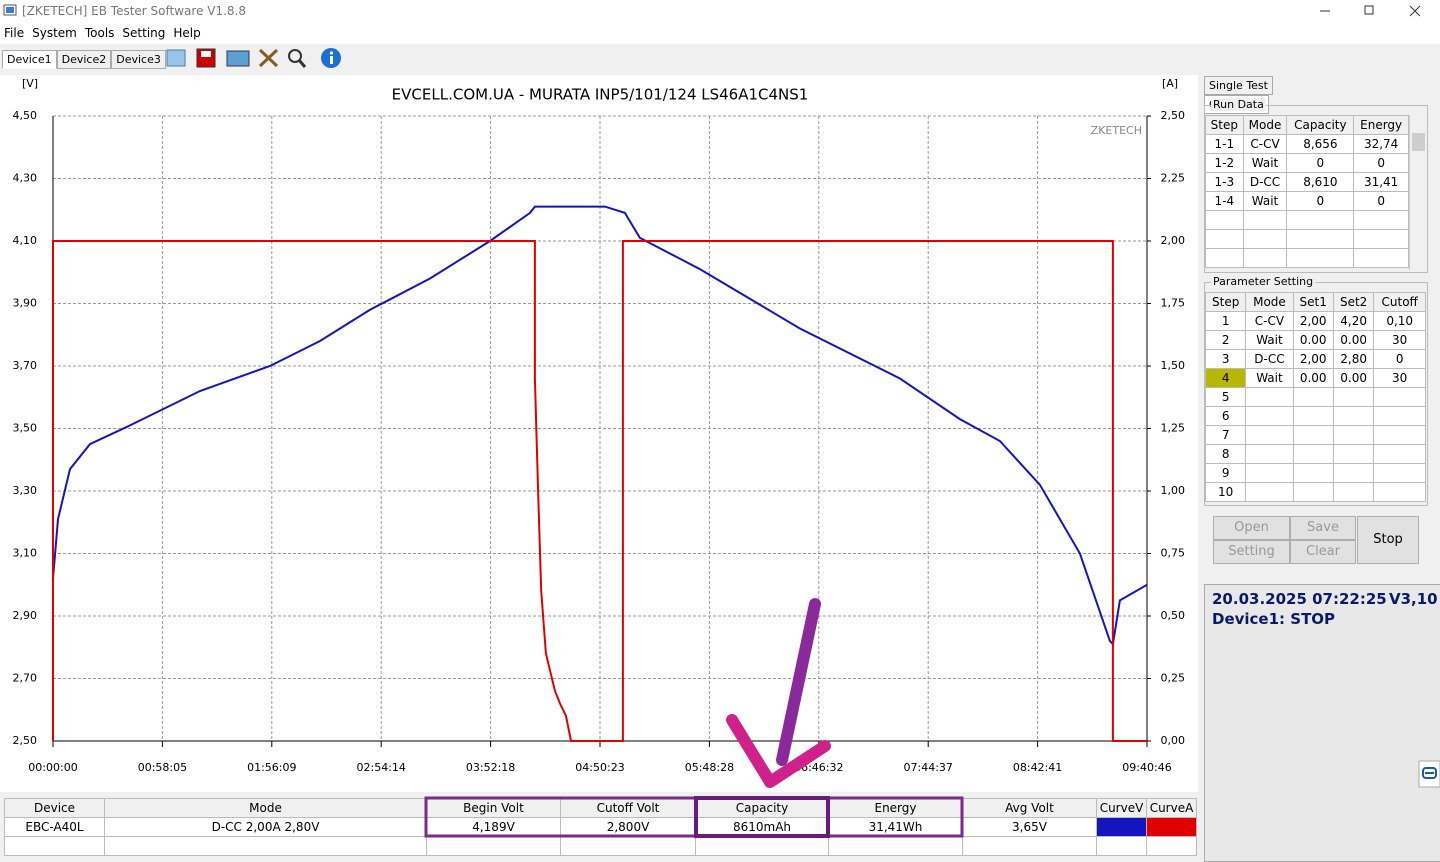  What do you see at coordinates (52, 767) in the screenshot?
I see `x-tick-label: 00:00:00` at bounding box center [52, 767].